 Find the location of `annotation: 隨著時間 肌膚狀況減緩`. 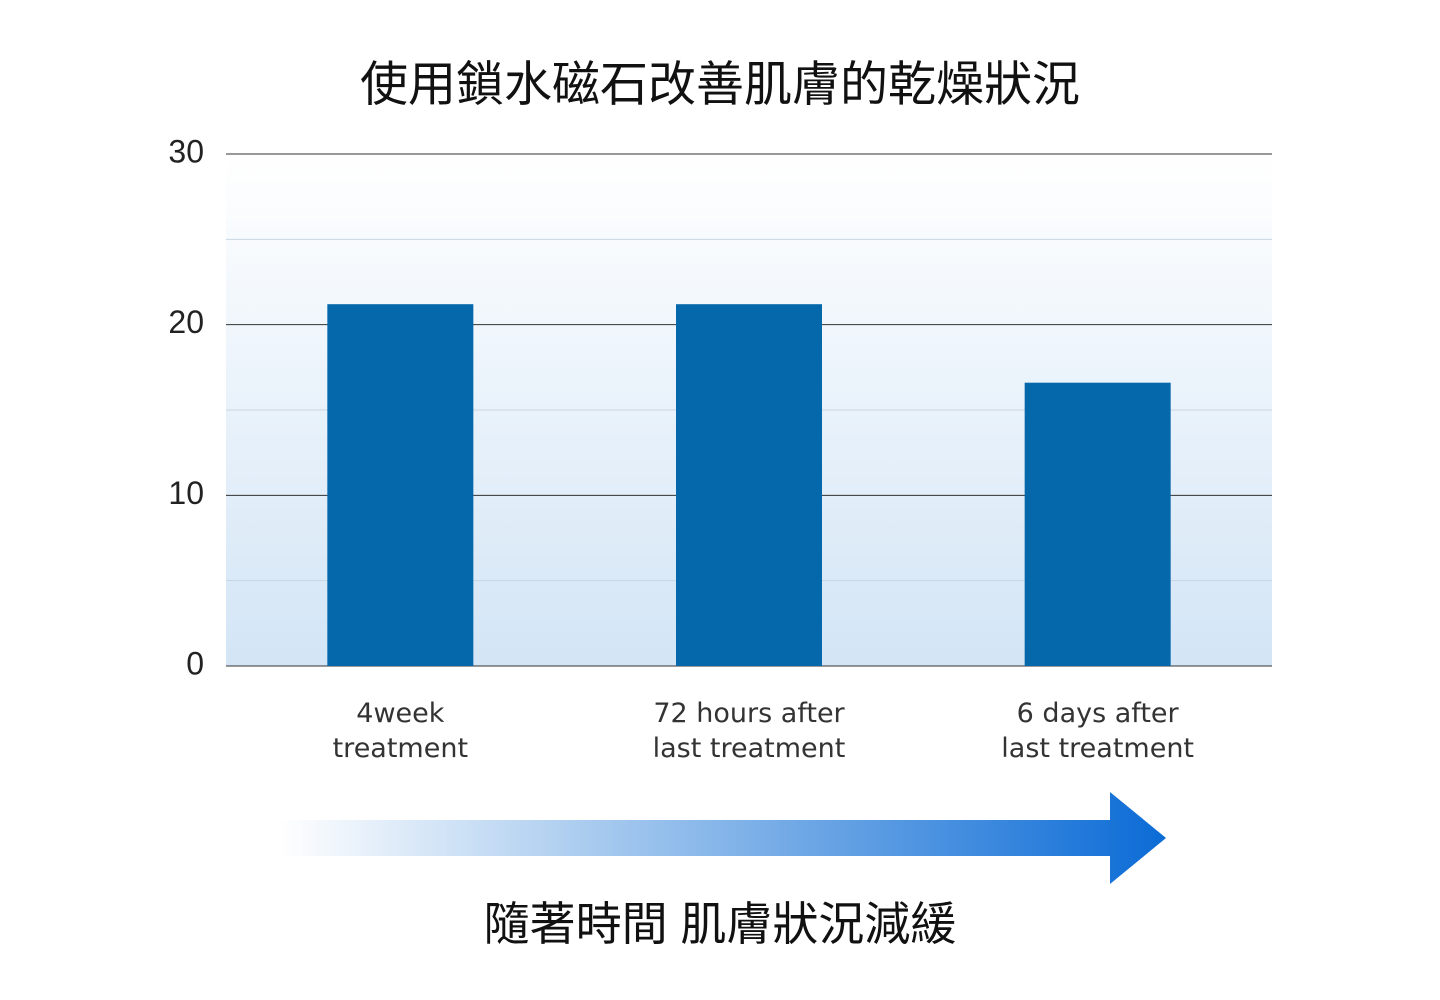

annotation: 隨著時間 肌膚狀況減緩 is located at coordinates (720, 924).